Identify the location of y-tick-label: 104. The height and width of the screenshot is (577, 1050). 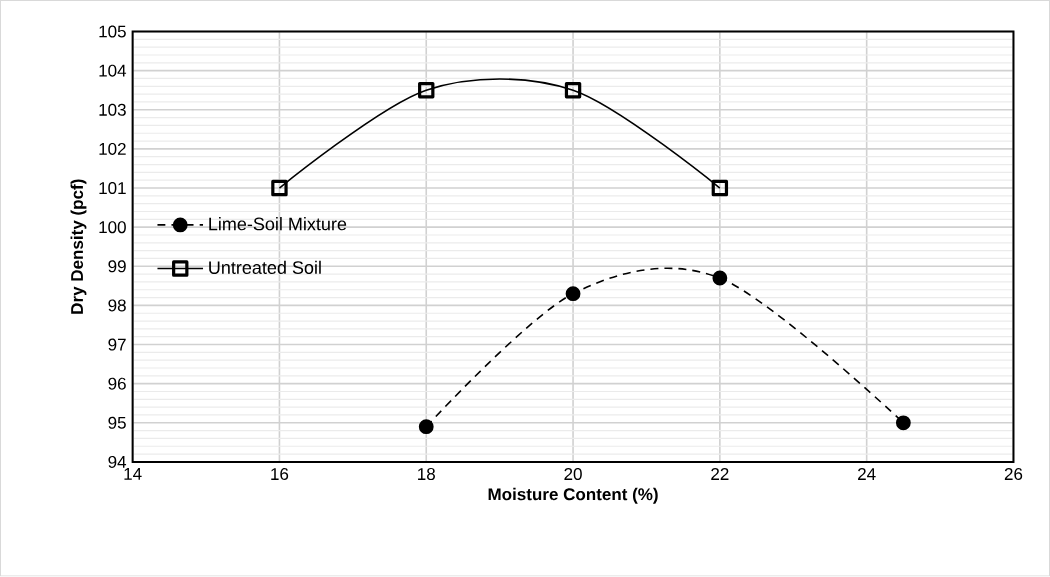
(113, 70).